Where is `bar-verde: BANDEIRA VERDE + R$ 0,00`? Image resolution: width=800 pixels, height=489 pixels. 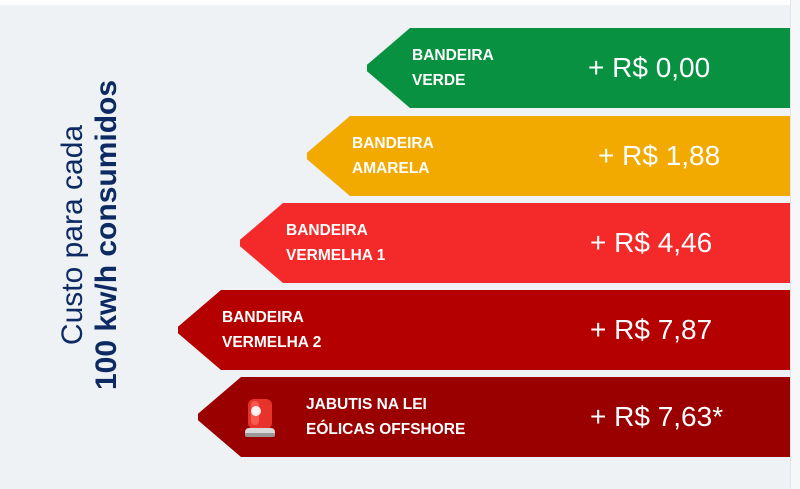
bar-verde: BANDEIRA VERDE + R$ 0,00 is located at coordinates (578, 68).